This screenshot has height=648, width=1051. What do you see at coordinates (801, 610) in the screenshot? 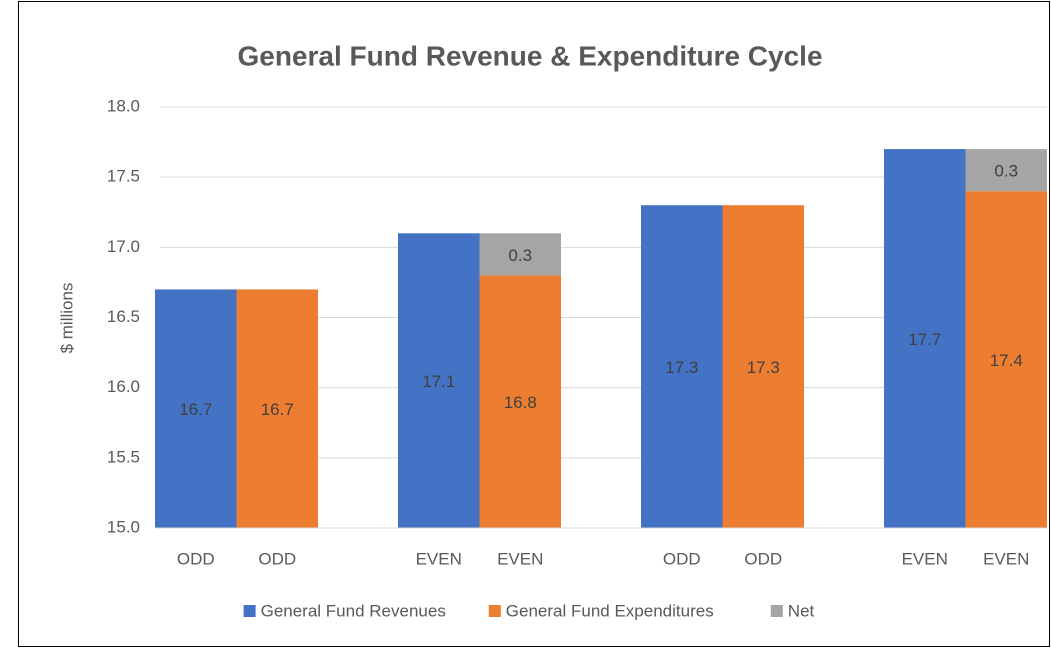
I see `legend-label: Net` at bounding box center [801, 610].